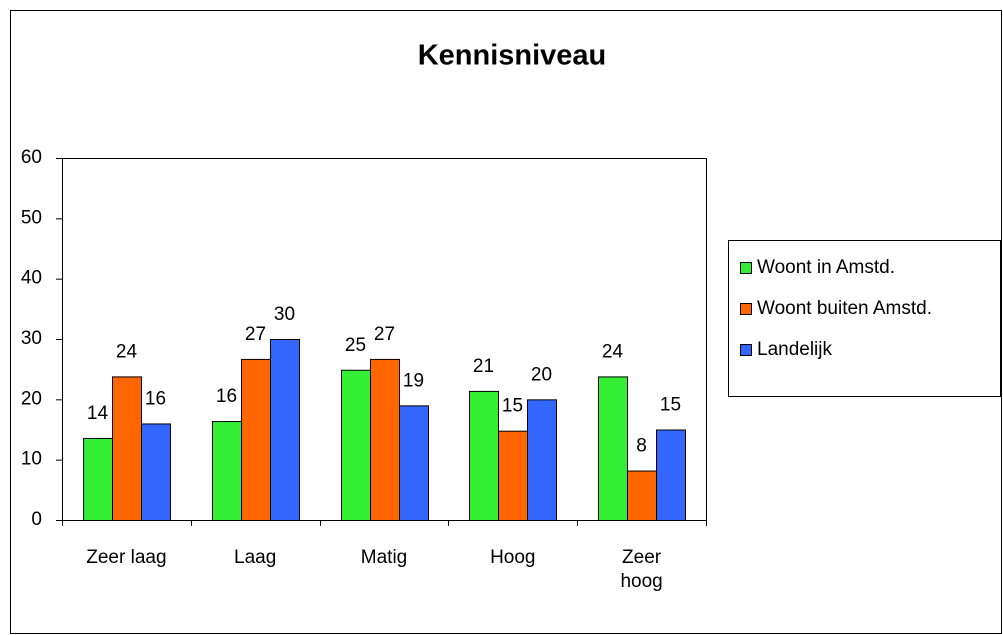  What do you see at coordinates (31, 157) in the screenshot?
I see `y-tick-label: 60` at bounding box center [31, 157].